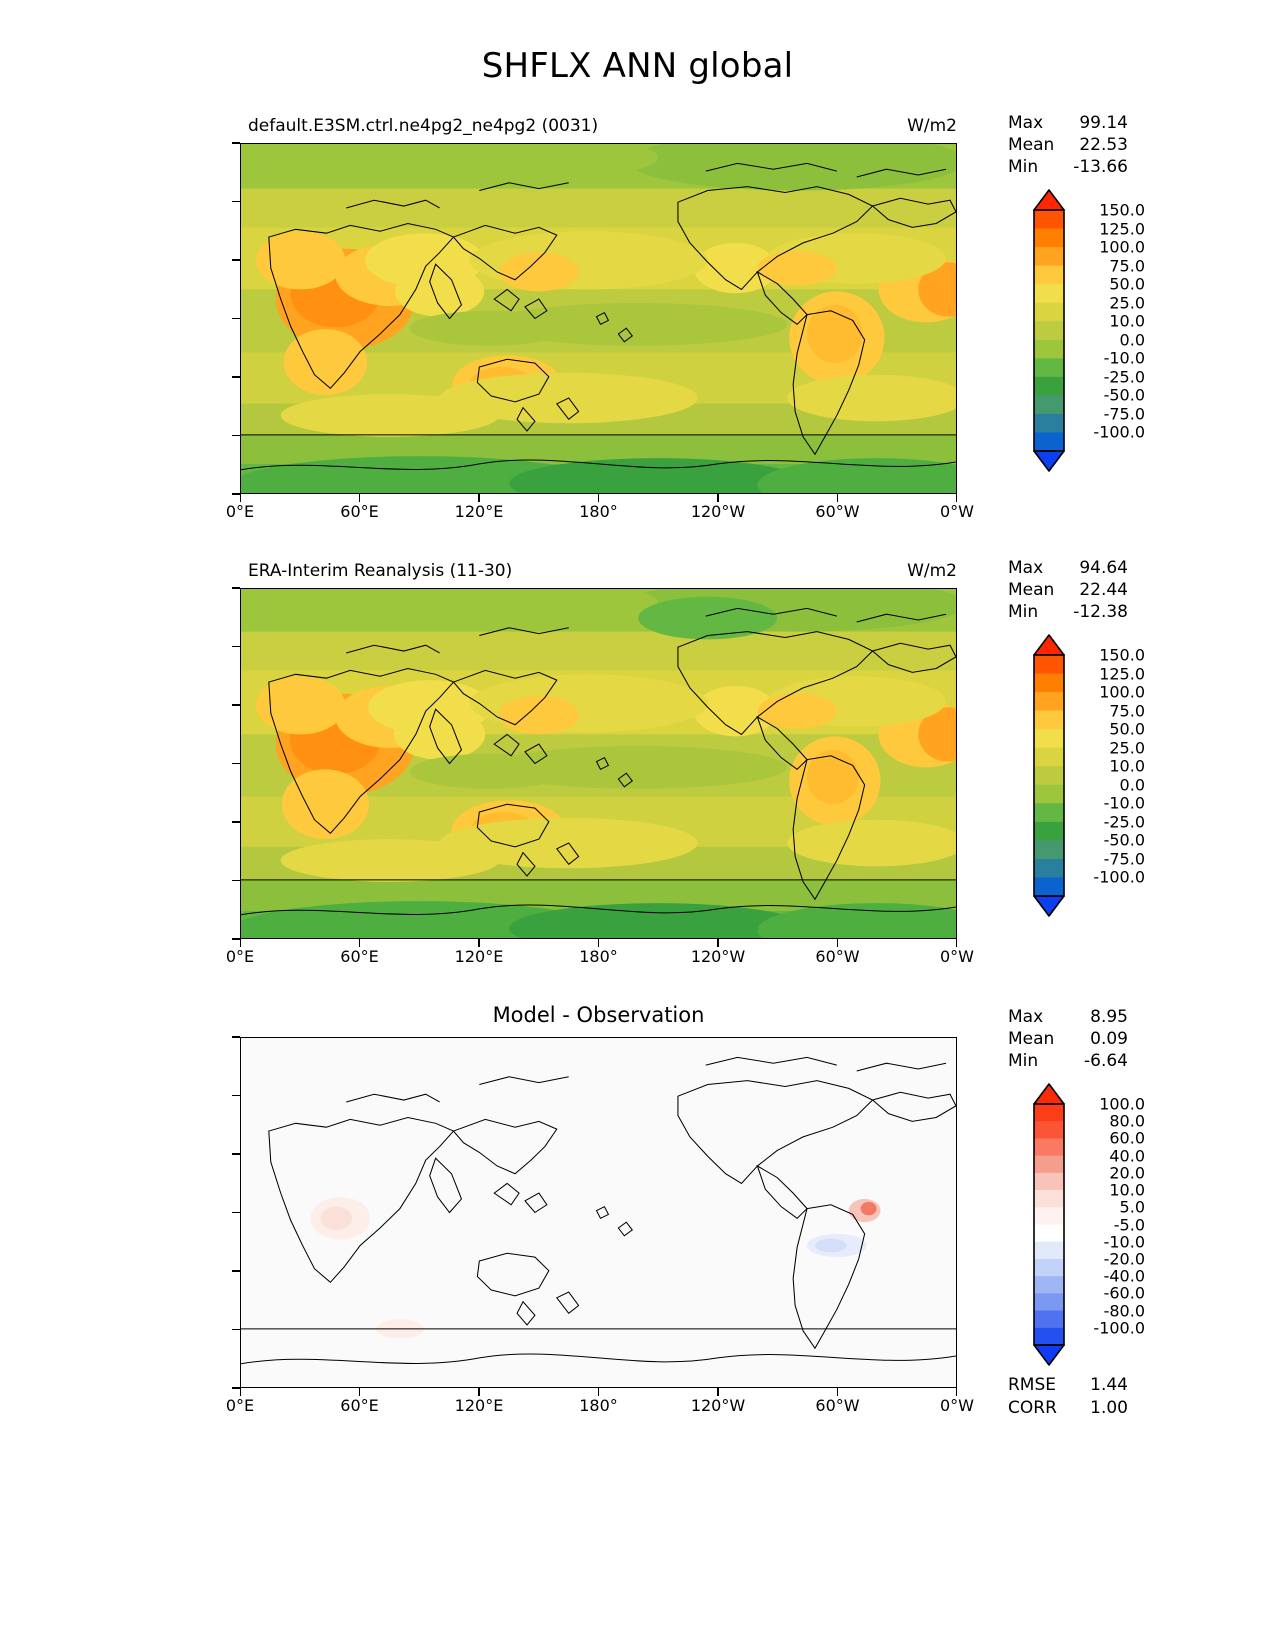 This screenshot has height=1650, width=1275. I want to click on xtick-label: 120°W, so click(718, 1405).